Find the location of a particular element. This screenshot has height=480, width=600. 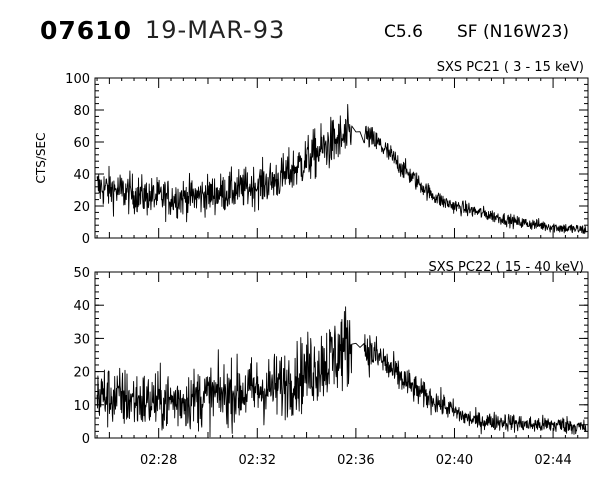

y-tick-label: 10 is located at coordinates (81, 406).